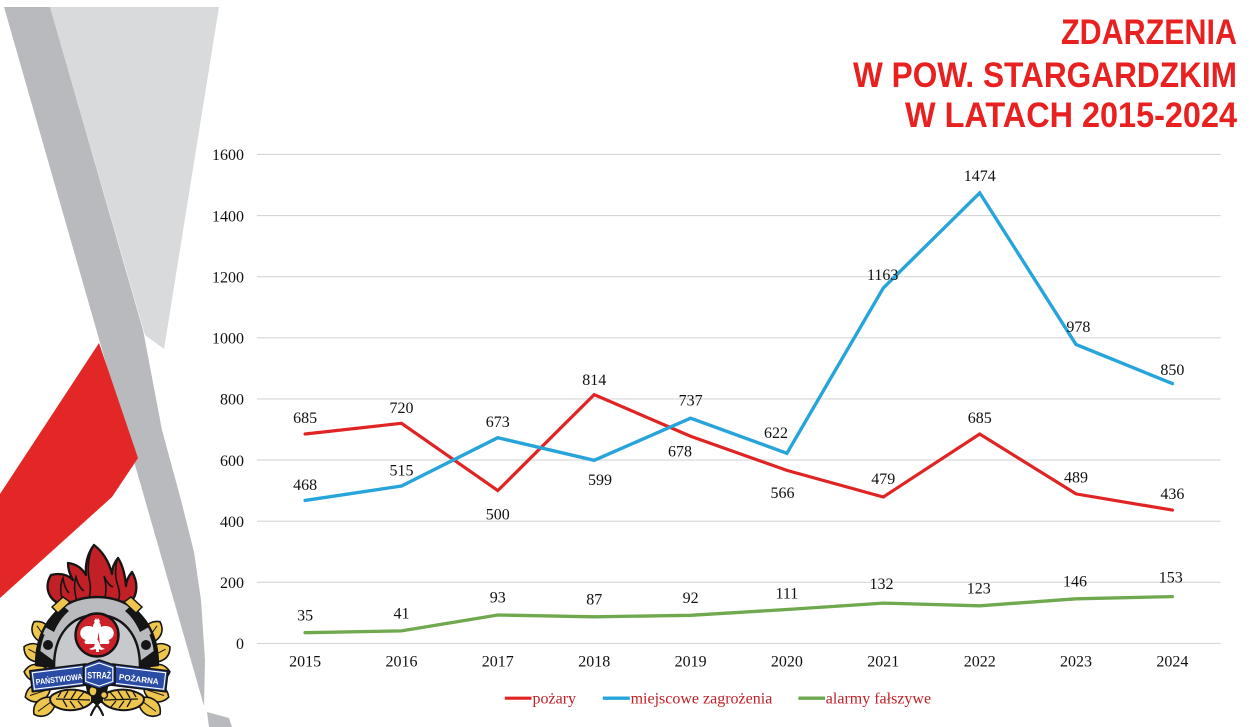  I want to click on svg-text: 1163, so click(882, 275).